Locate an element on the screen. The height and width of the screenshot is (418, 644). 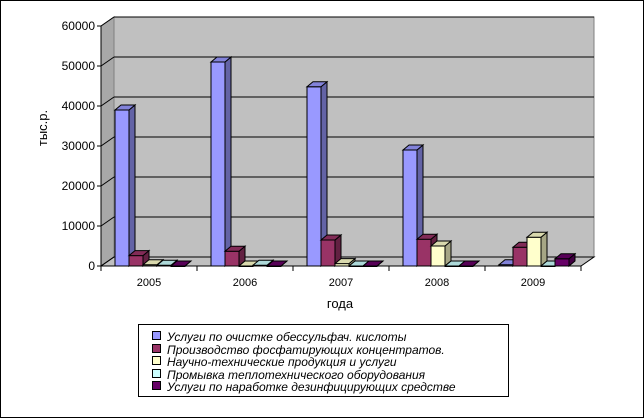
legend-item: Услуги по очистке обессульфач. кислоты is located at coordinates (279, 337).